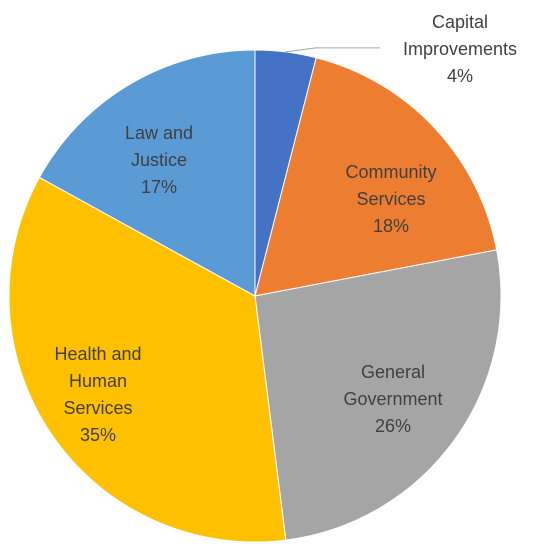  What do you see at coordinates (460, 49) in the screenshot?
I see `data-label-capital-improvements: Capital Improvements 4%` at bounding box center [460, 49].